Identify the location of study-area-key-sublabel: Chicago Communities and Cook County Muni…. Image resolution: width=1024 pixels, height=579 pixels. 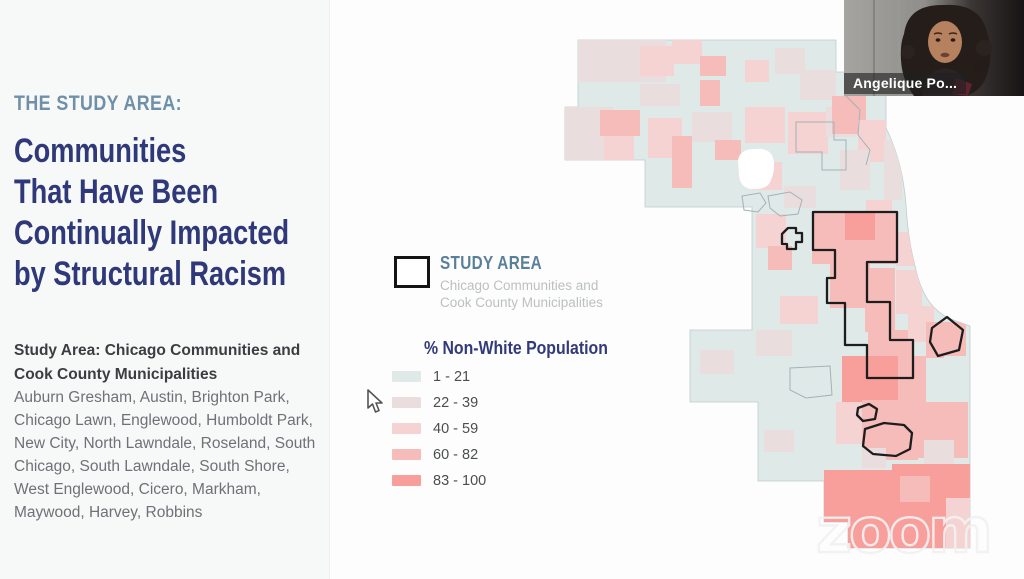
(521, 294).